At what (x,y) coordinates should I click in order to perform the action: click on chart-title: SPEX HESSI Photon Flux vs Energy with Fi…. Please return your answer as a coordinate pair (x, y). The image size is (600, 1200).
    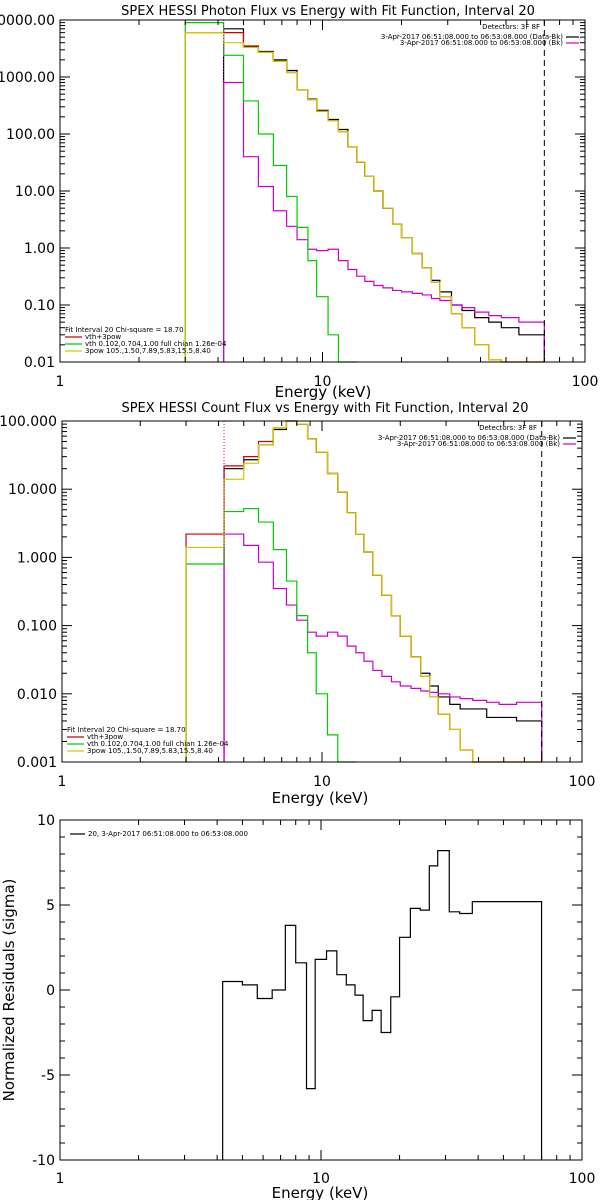
    Looking at the image, I should click on (328, 11).